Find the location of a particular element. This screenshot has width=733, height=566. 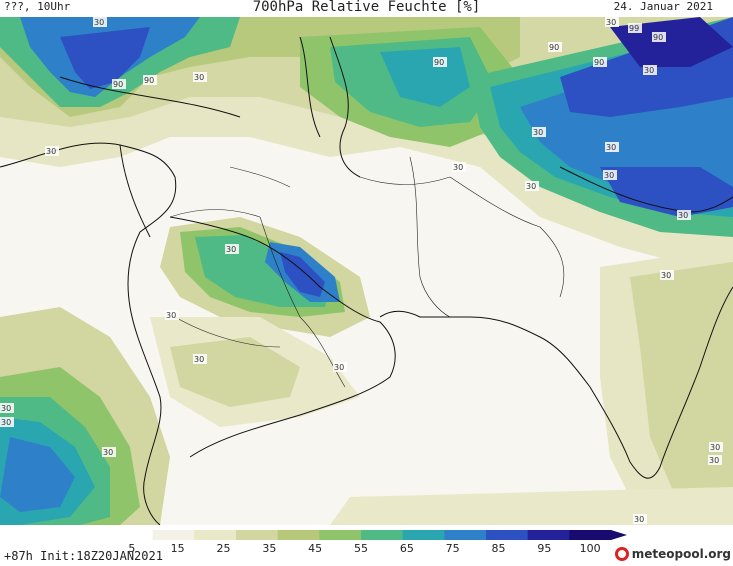

init-time-label: +87h Init:18Z20JAN2021 is located at coordinates (83, 556).